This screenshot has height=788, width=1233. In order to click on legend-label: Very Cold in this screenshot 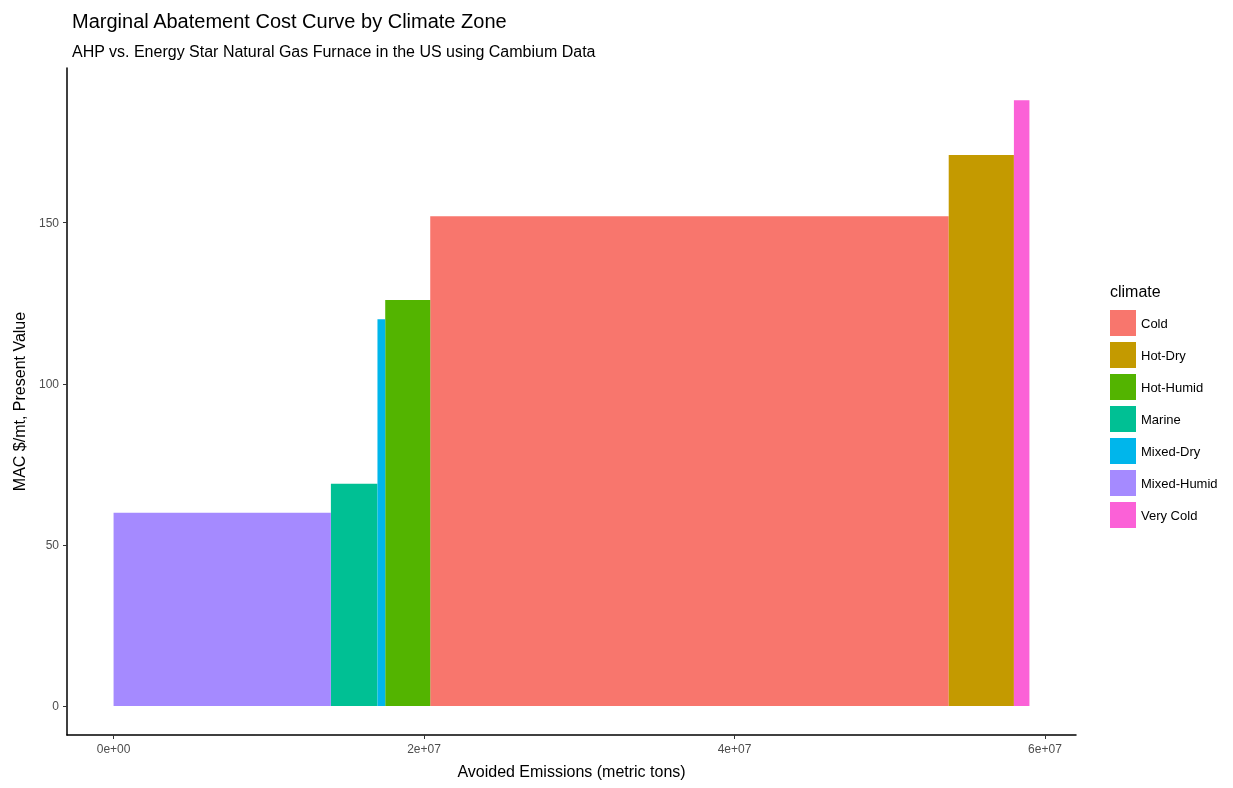, I will do `click(1169, 515)`.